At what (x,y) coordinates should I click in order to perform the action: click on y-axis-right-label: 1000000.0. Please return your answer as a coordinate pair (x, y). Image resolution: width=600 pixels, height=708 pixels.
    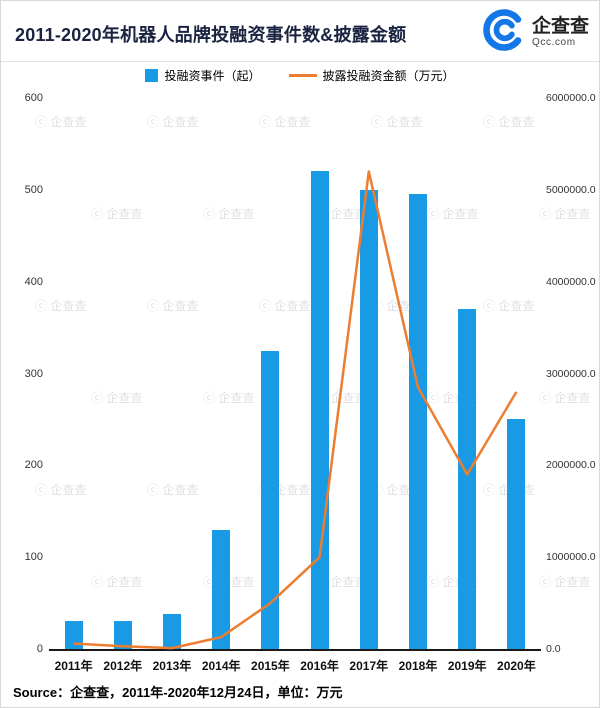
    Looking at the image, I should click on (571, 557).